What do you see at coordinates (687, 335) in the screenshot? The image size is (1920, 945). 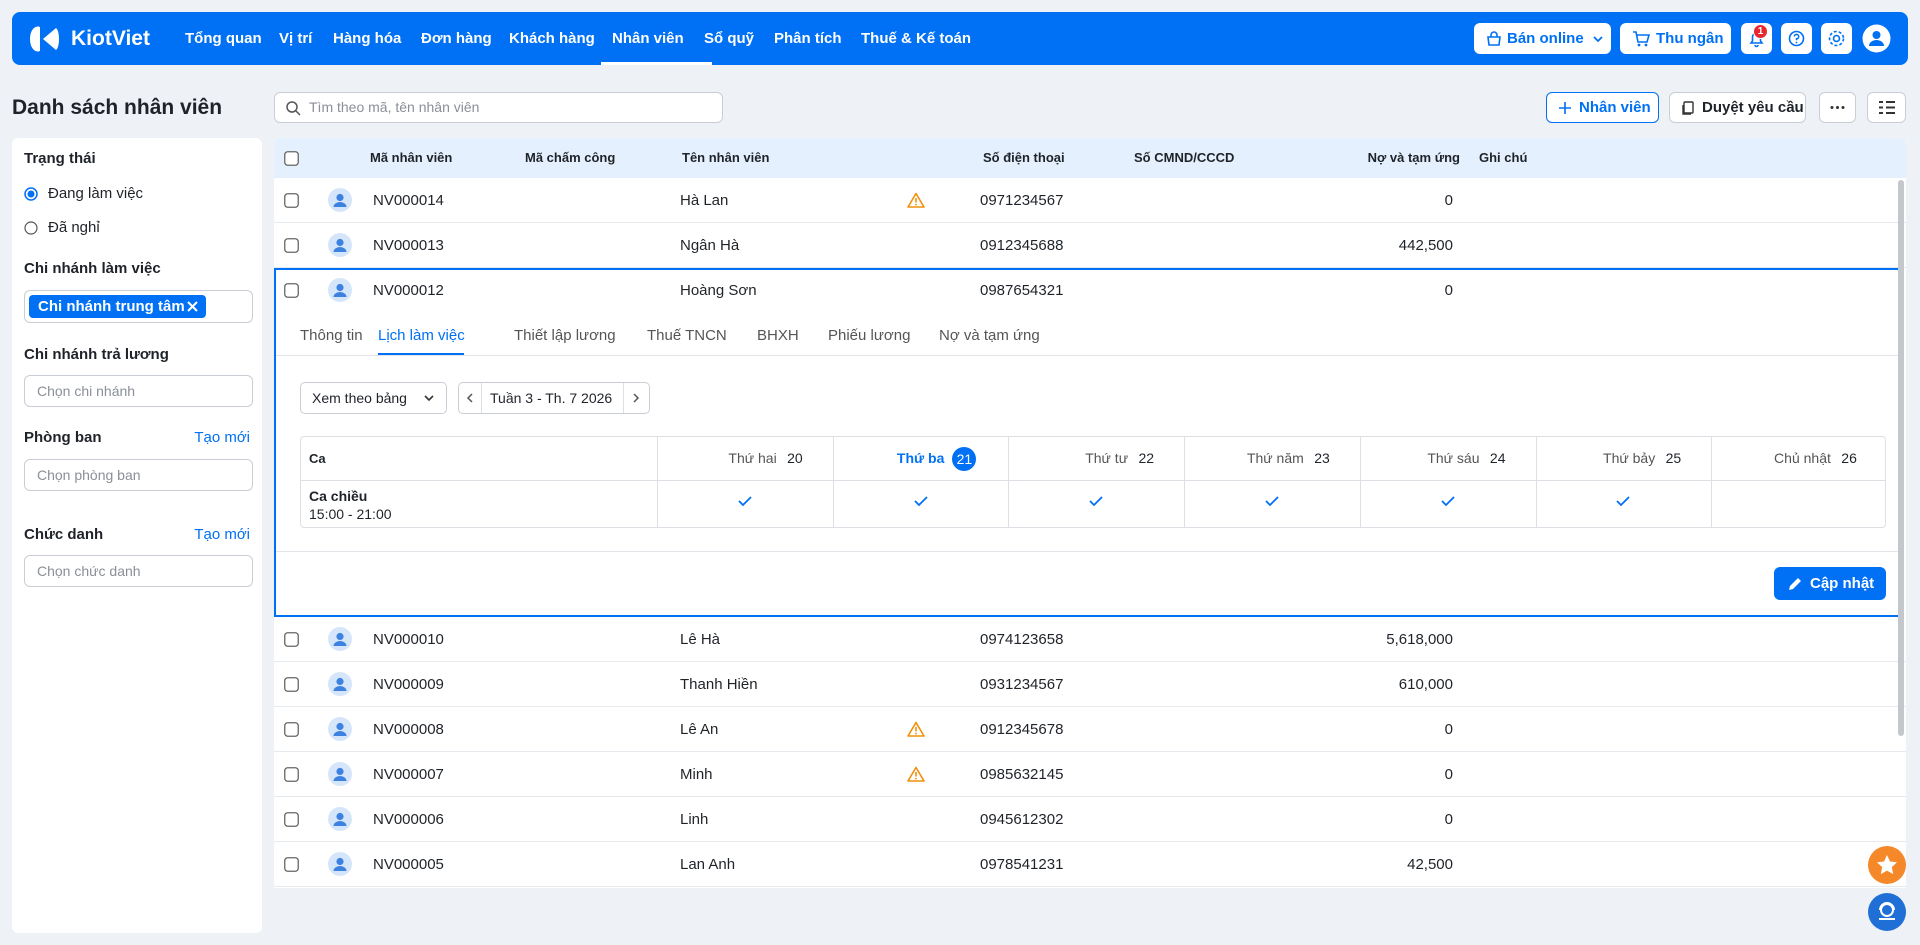 I see `detail-tab: Thuế TNCN` at bounding box center [687, 335].